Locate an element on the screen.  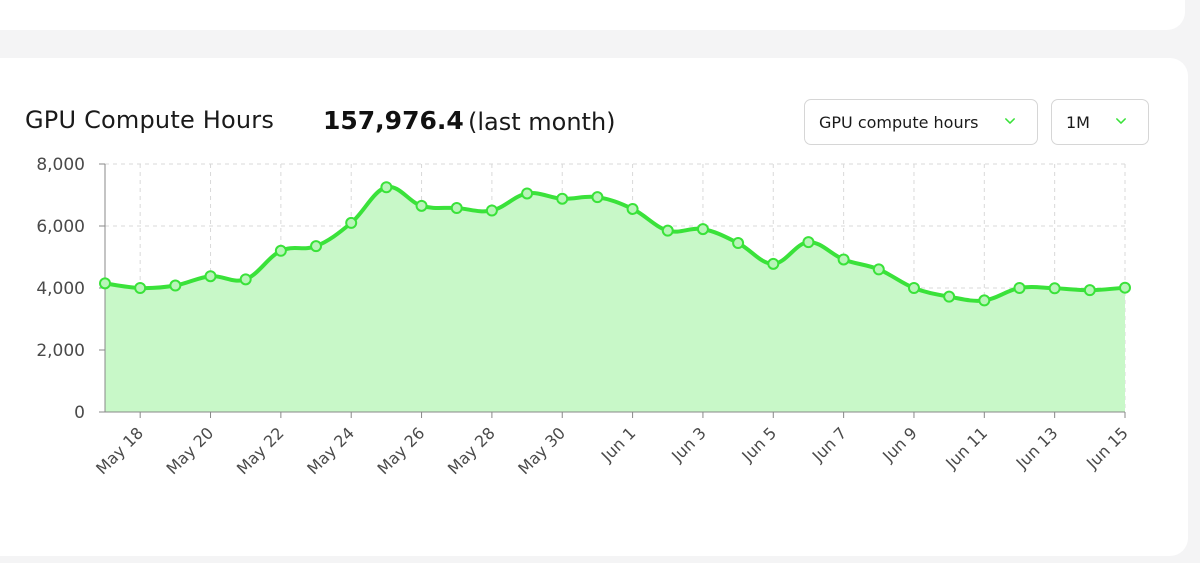
x-tick-label: May 20 is located at coordinates (190, 450).